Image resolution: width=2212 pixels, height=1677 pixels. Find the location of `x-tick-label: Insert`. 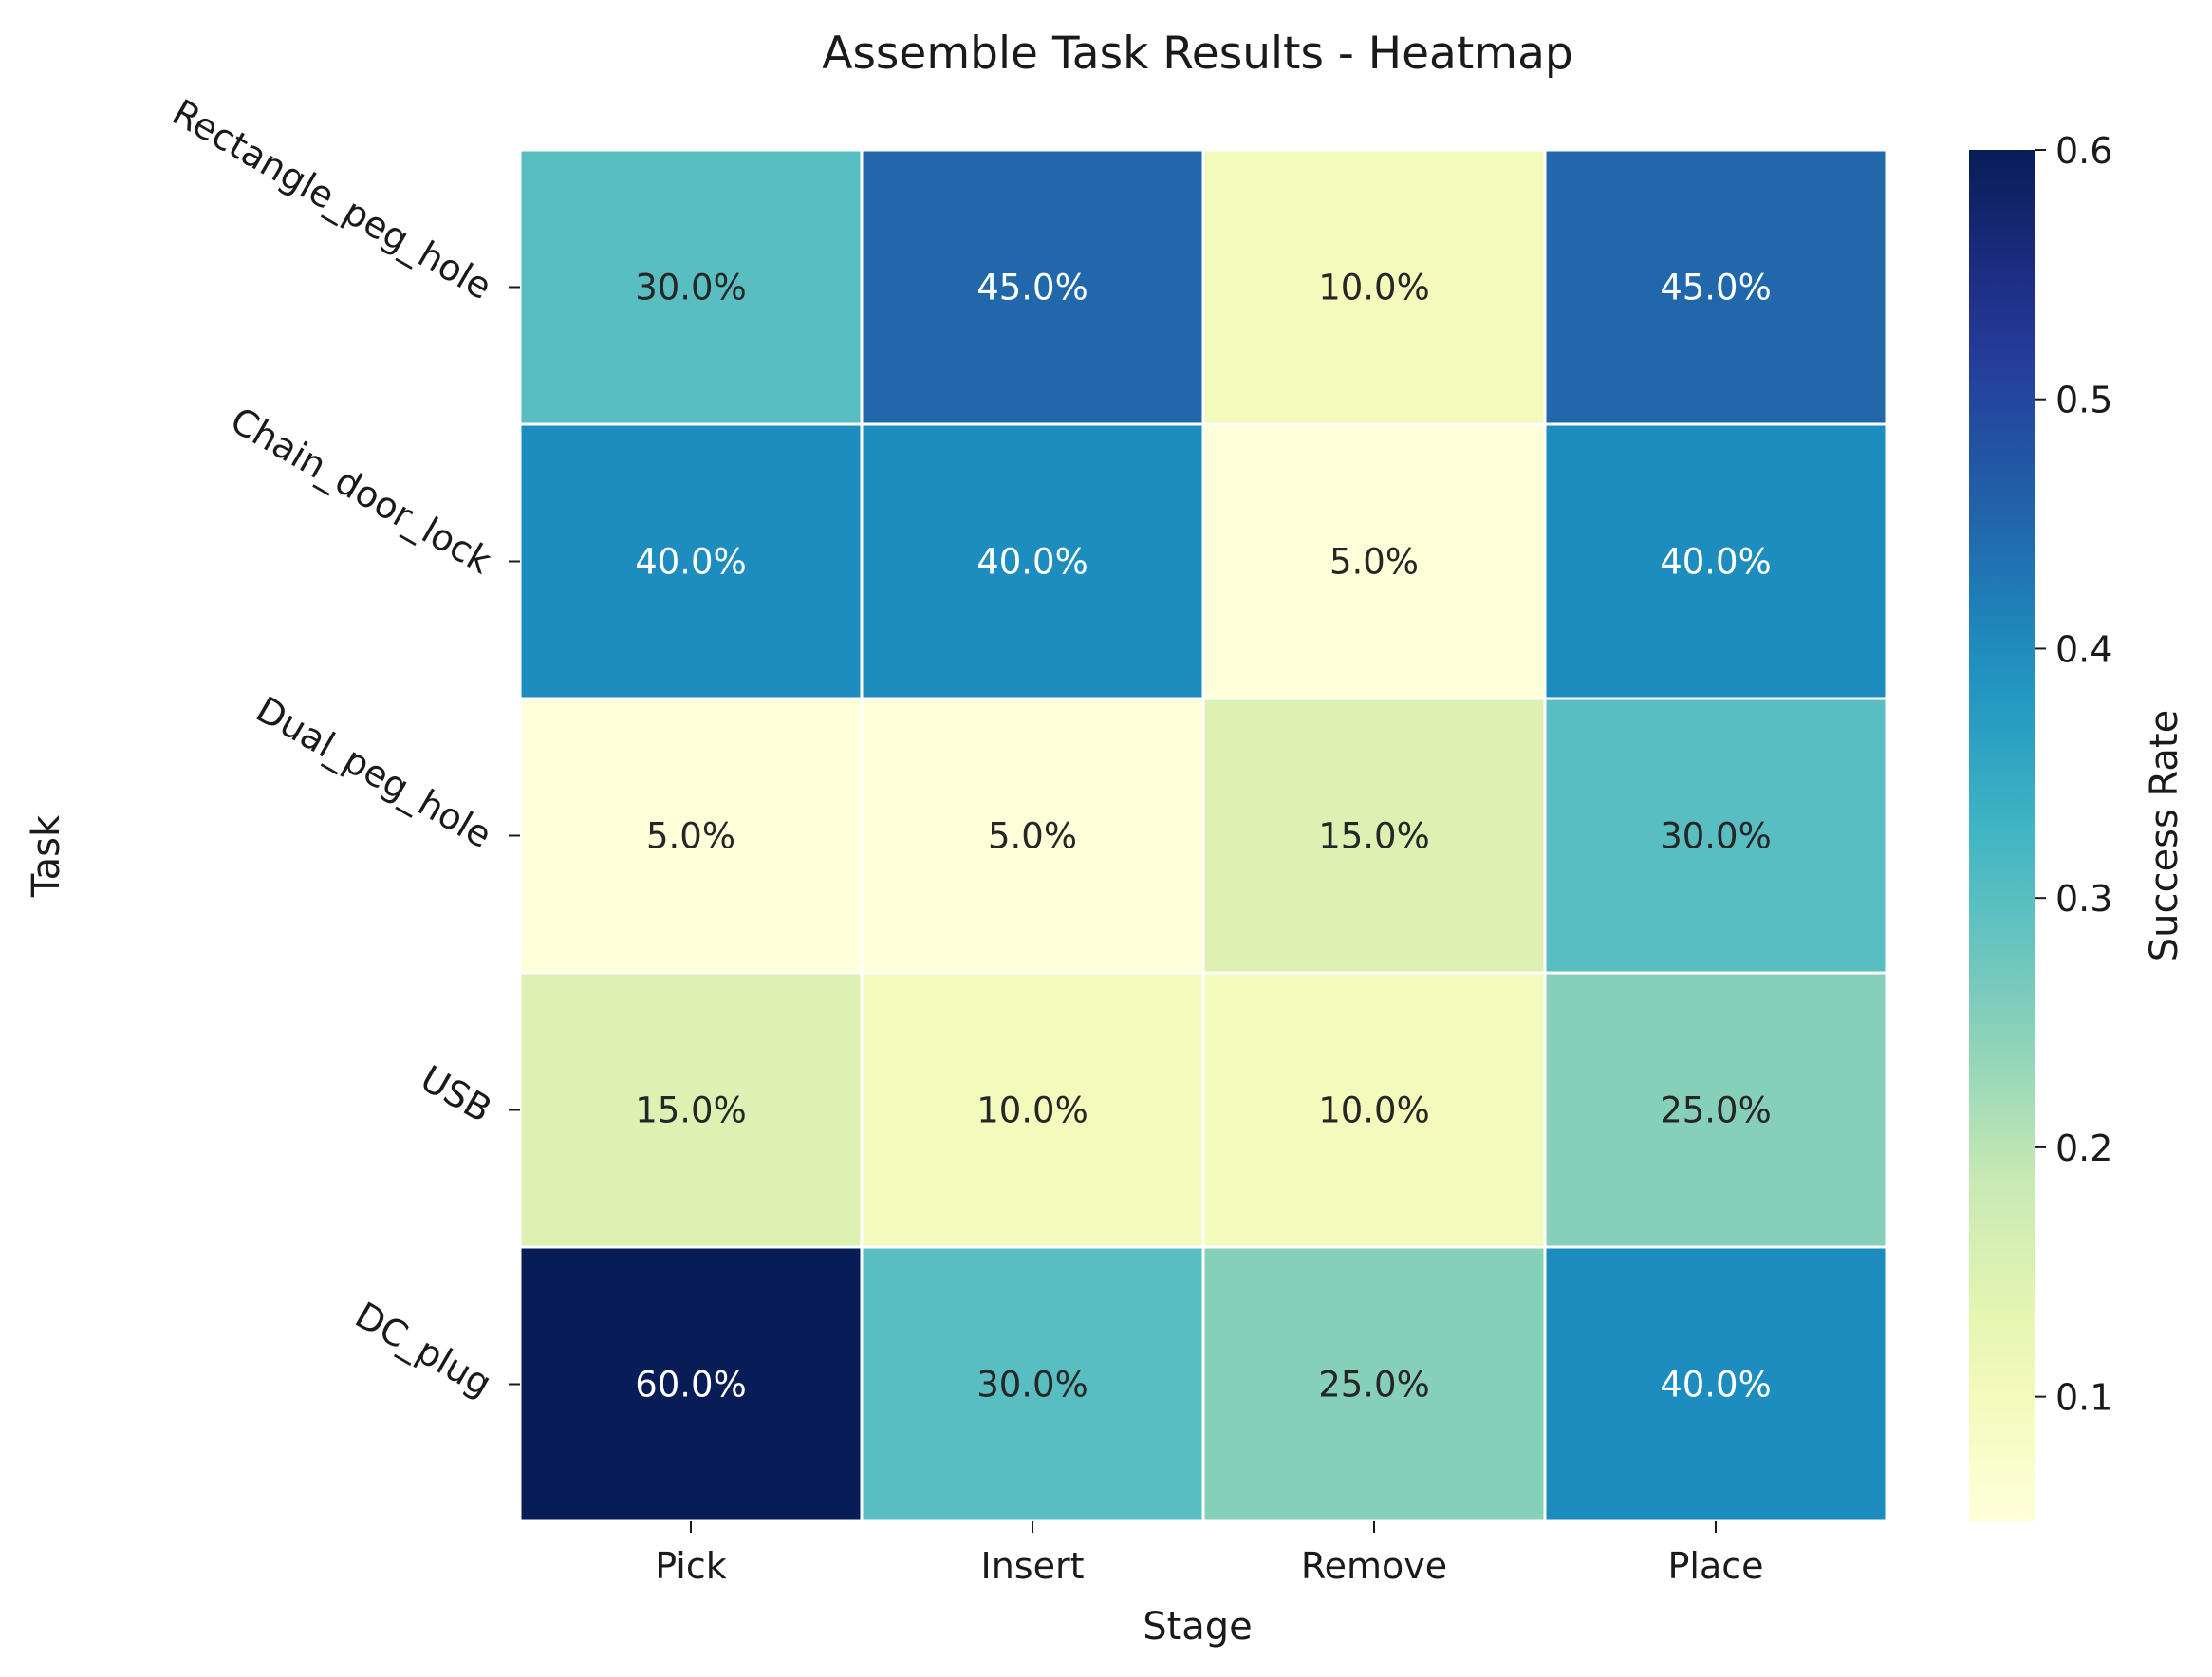

x-tick-label: Insert is located at coordinates (1033, 1566).